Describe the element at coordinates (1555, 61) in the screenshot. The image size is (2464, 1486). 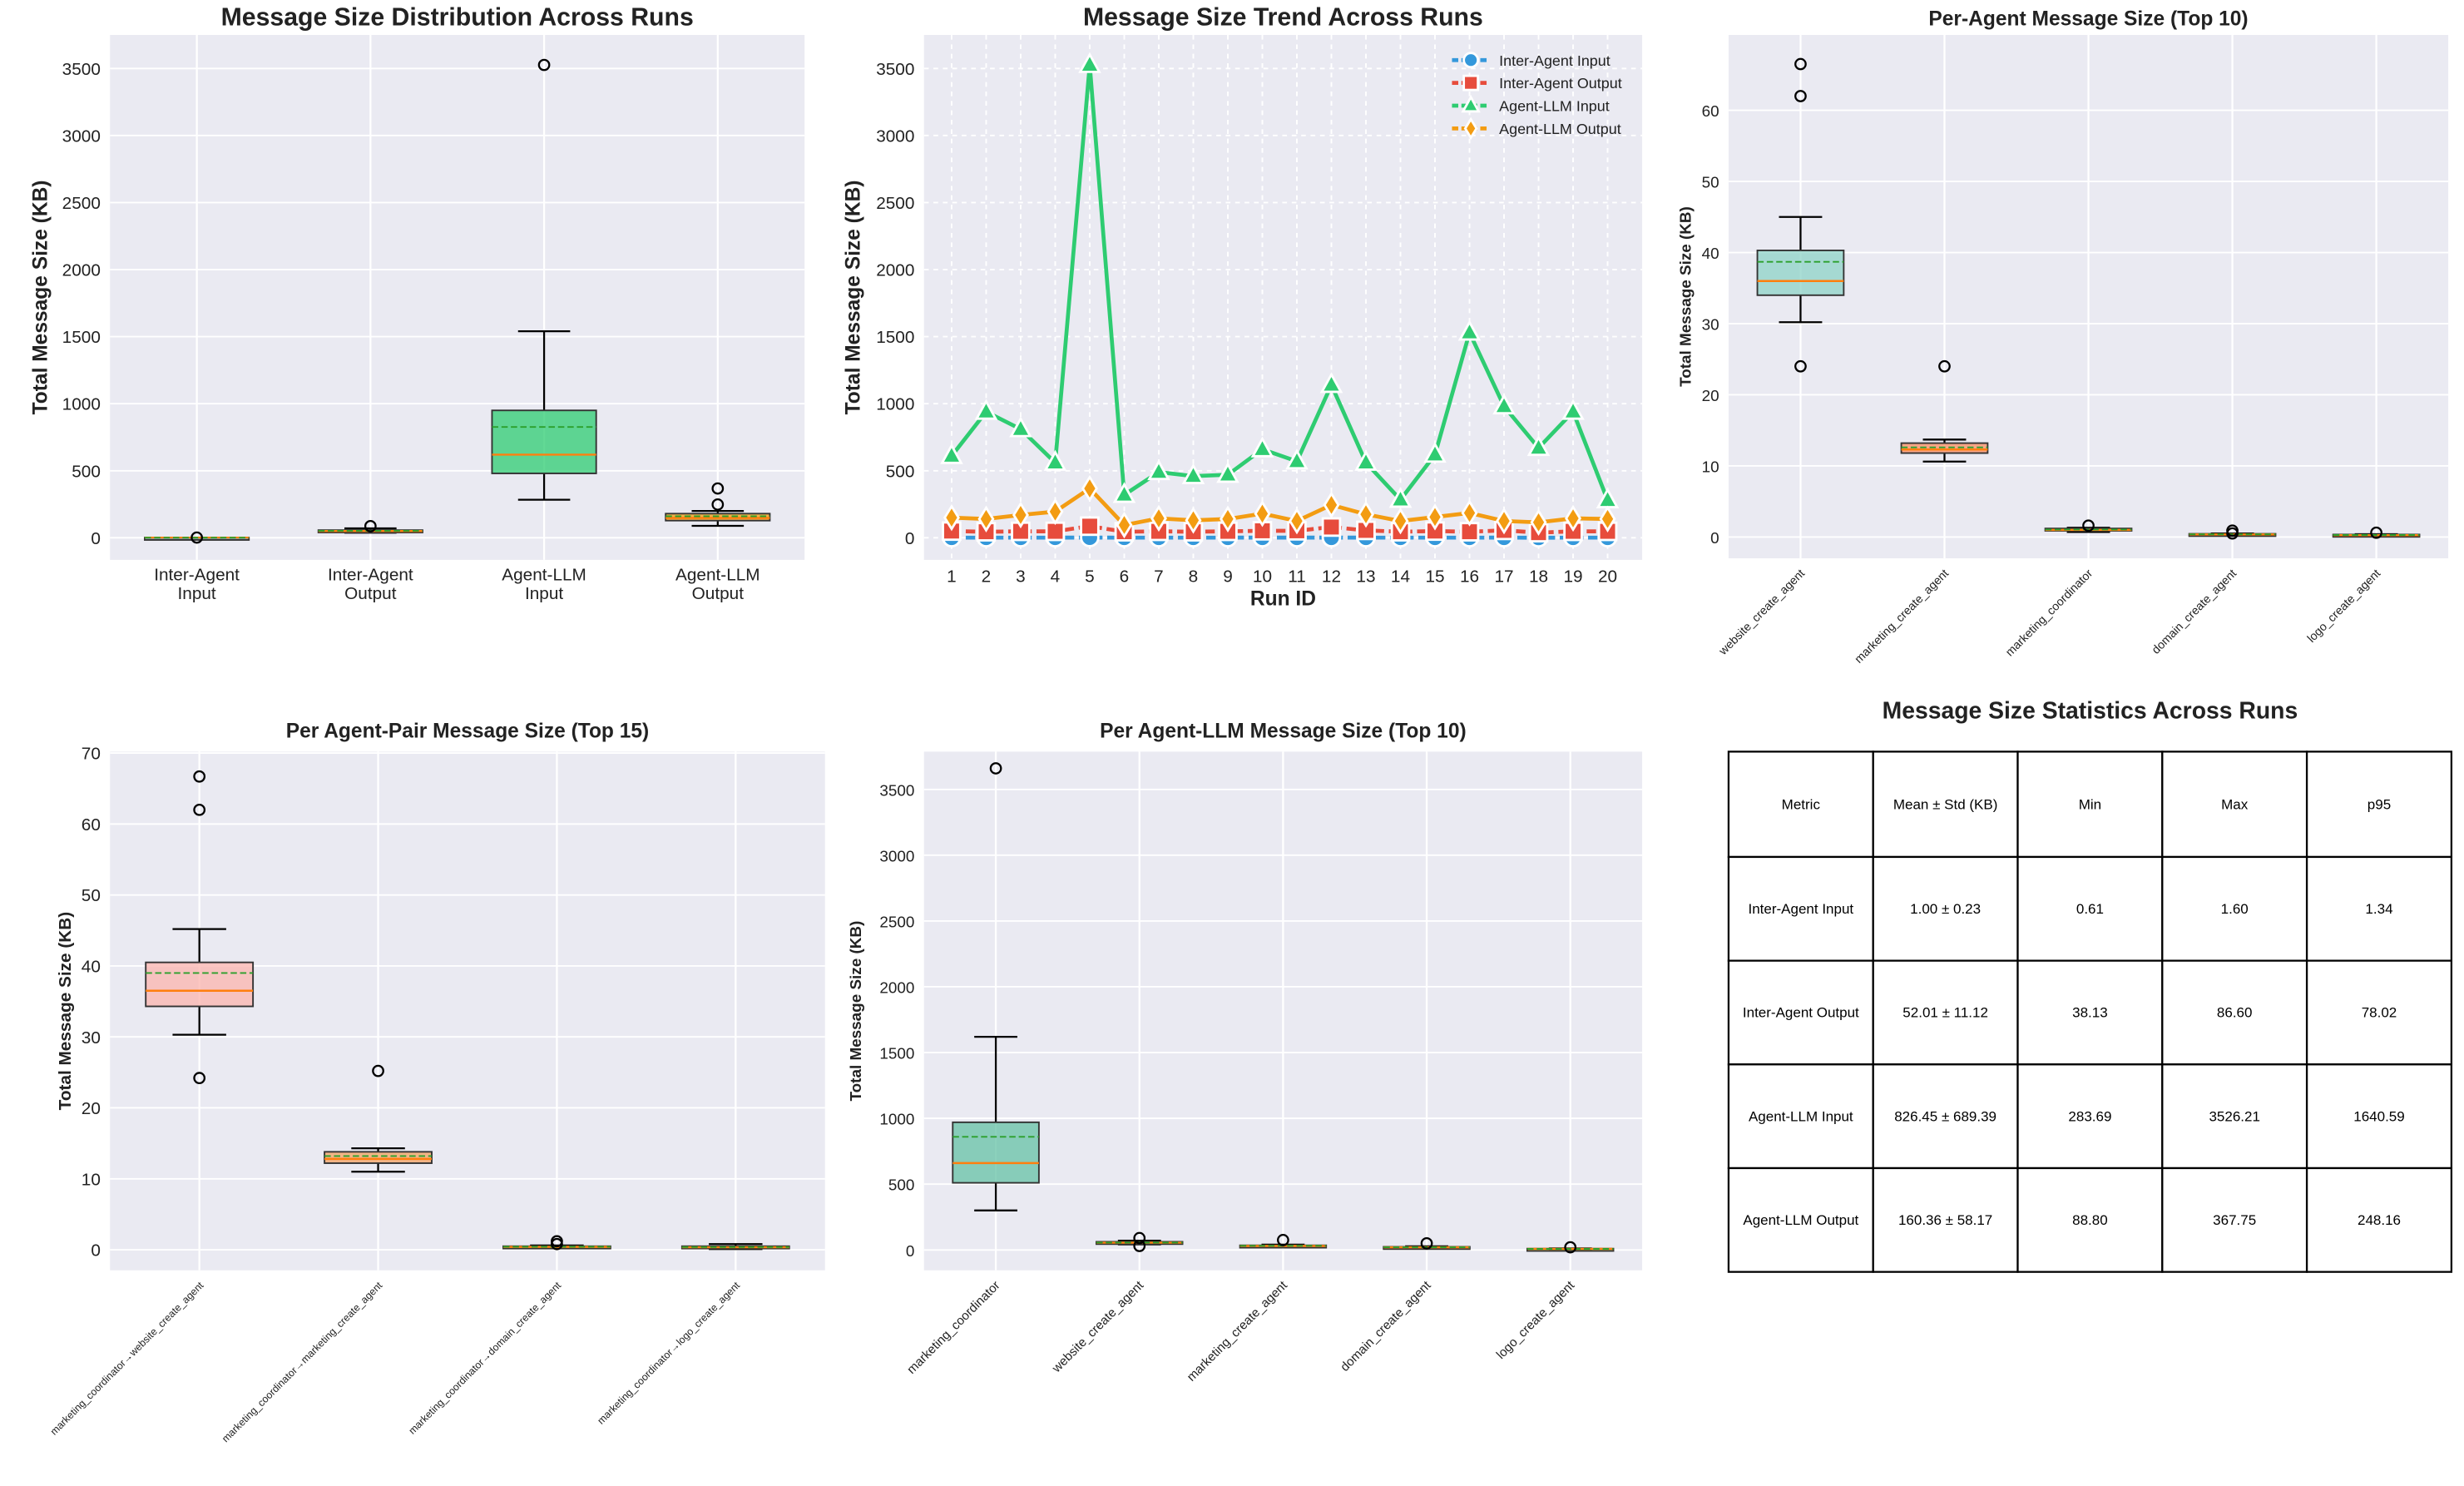
I see `legend-label: Inter-Agent Input` at that location.